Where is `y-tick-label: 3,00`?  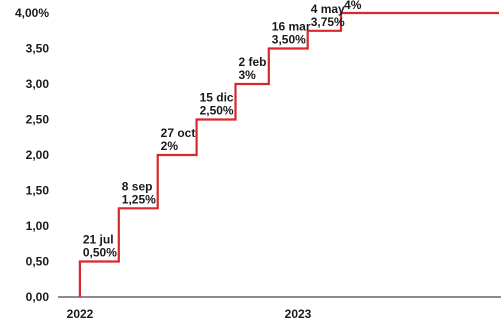
y-tick-label: 3,00 is located at coordinates (38, 84).